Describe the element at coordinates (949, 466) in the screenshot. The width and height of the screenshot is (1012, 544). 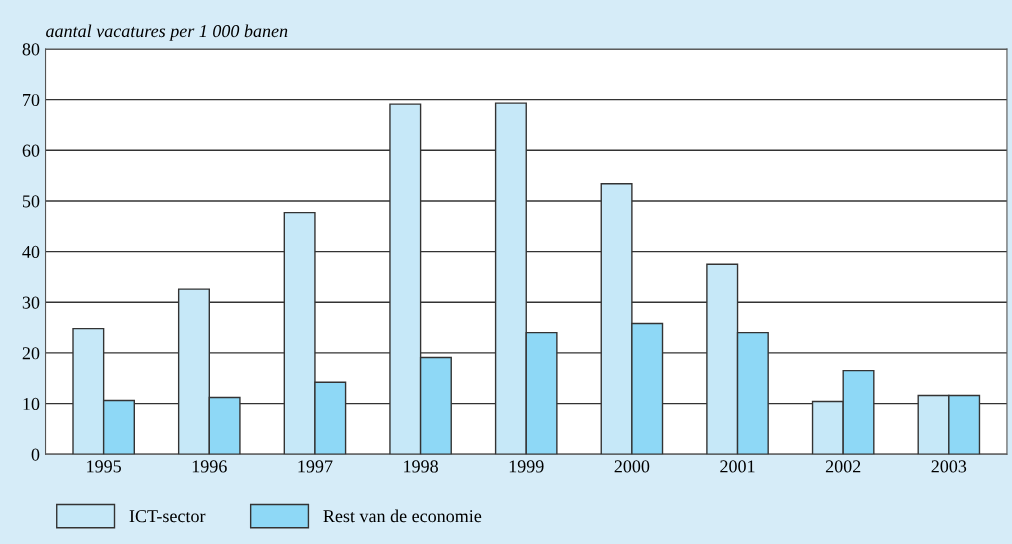
I see `x-tick-label: 2003` at that location.